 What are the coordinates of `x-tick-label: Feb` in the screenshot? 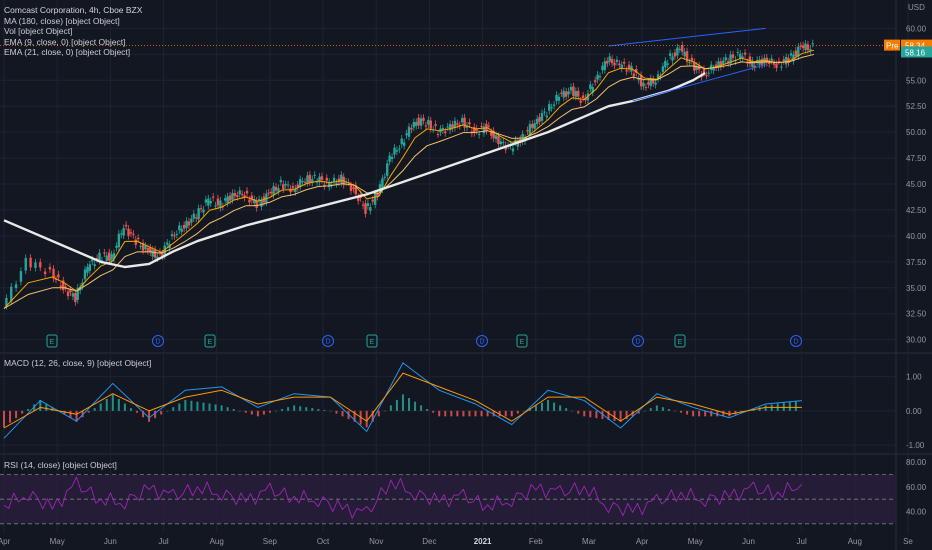 It's located at (536, 541).